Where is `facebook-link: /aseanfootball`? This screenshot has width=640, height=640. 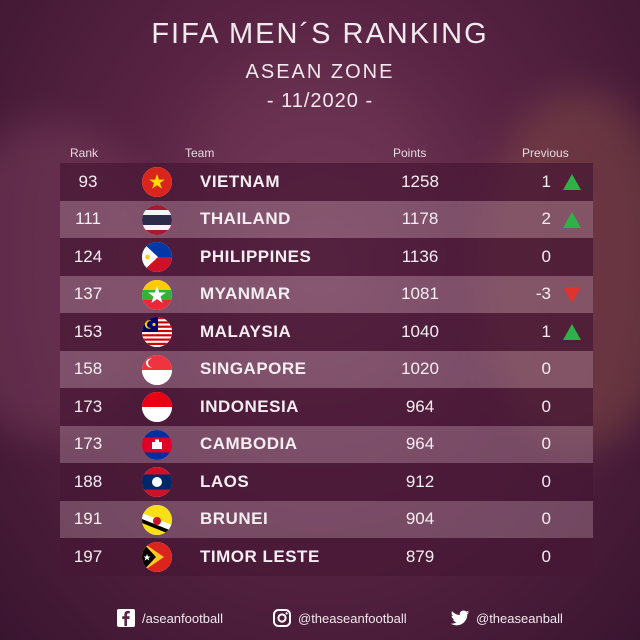 facebook-link: /aseanfootball is located at coordinates (169, 618).